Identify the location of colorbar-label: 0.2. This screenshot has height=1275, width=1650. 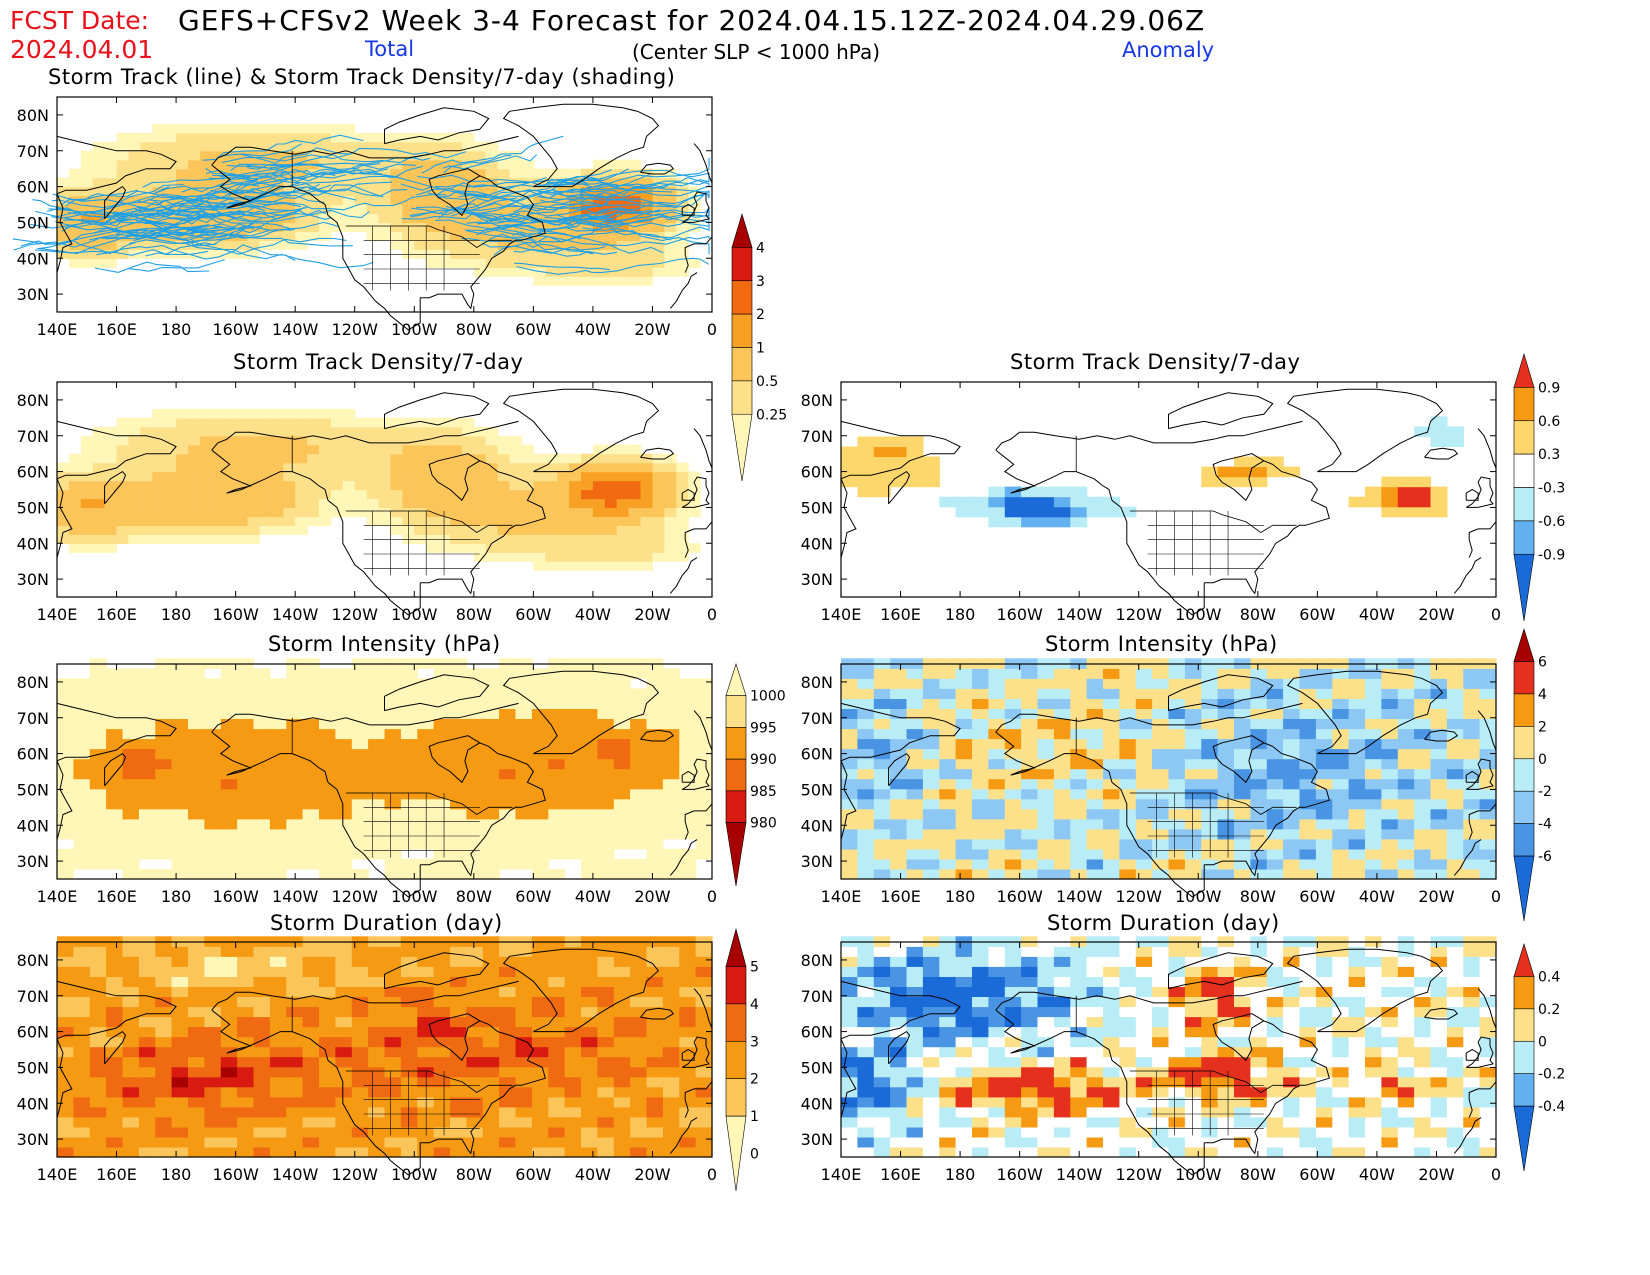
(1549, 1010).